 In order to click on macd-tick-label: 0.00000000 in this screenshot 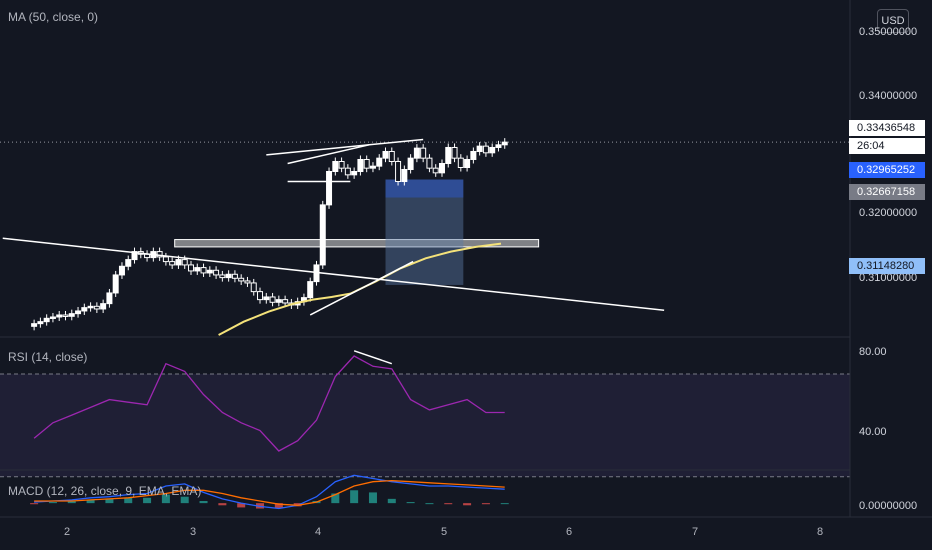, I will do `click(888, 506)`.